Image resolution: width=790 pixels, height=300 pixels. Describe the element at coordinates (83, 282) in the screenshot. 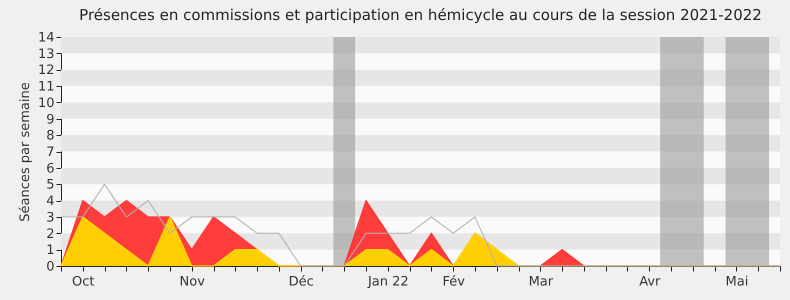

I see `x-tick-label: Oct` at that location.